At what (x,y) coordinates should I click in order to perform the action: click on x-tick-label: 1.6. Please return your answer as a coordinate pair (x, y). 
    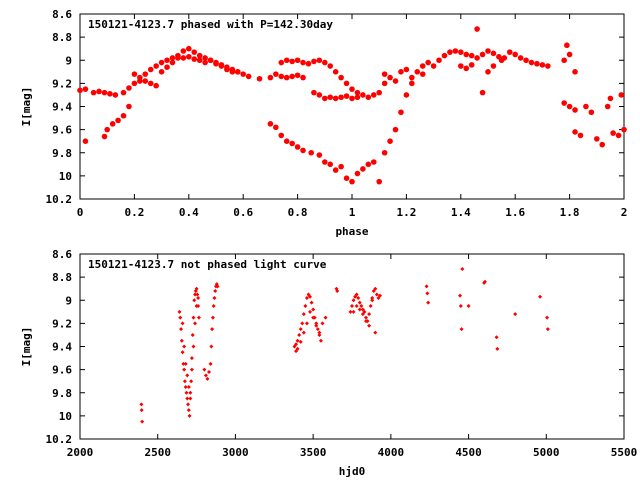
    Looking at the image, I should click on (515, 212).